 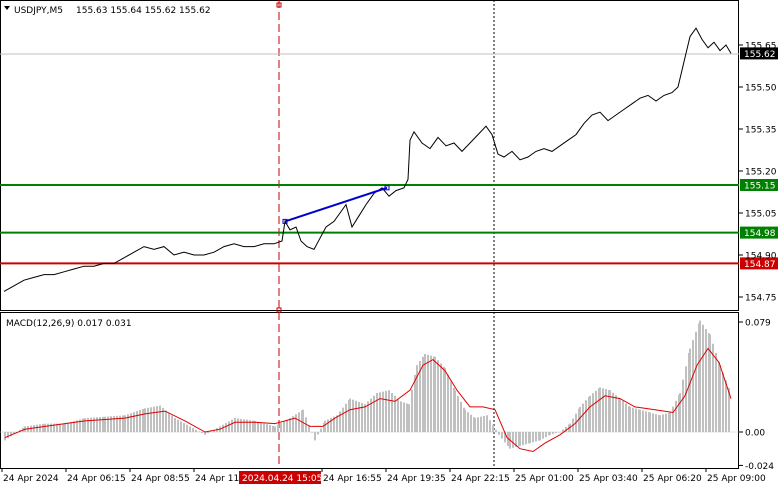 What do you see at coordinates (672, 479) in the screenshot?
I see `time-tick-label: 25 Apr 06:20` at bounding box center [672, 479].